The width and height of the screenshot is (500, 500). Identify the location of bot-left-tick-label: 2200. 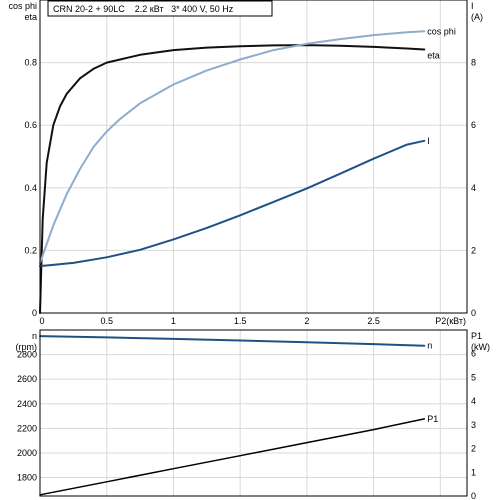
(27, 428).